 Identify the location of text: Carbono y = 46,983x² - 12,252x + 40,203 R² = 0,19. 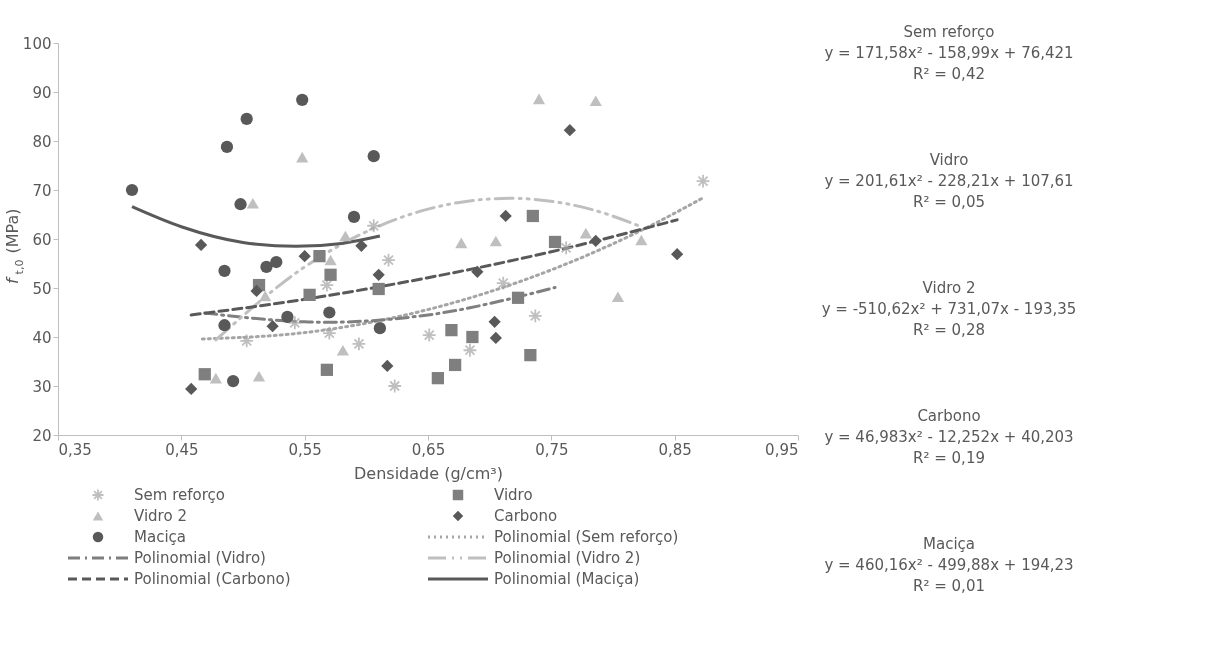
(949, 437).